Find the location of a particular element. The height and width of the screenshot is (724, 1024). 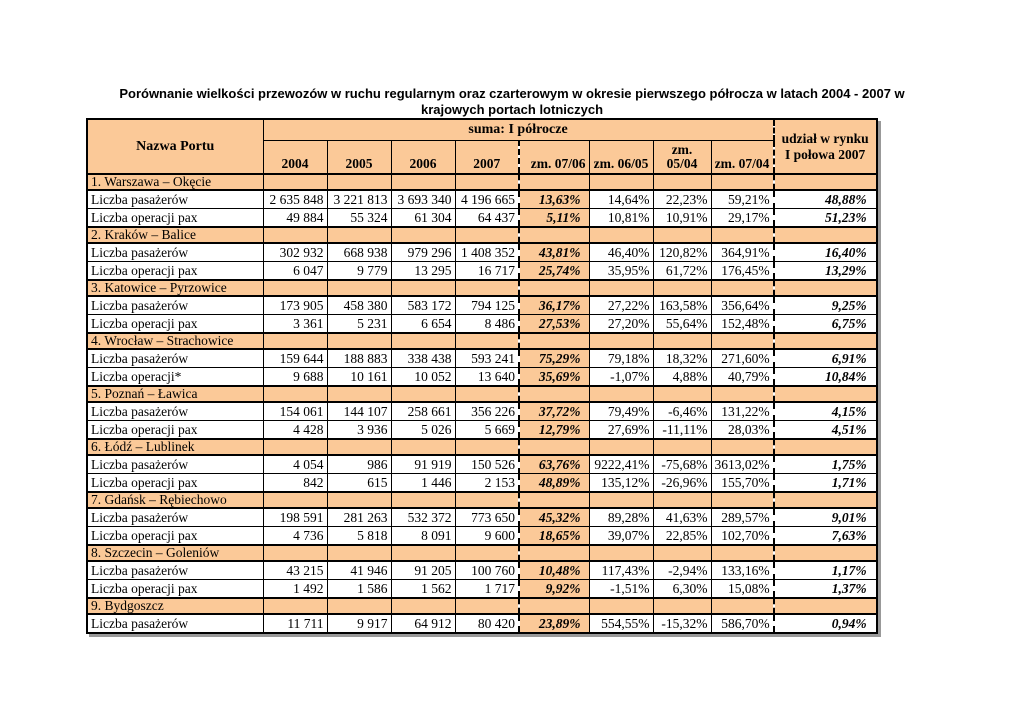

metric-value: 9,01% is located at coordinates (825, 517).